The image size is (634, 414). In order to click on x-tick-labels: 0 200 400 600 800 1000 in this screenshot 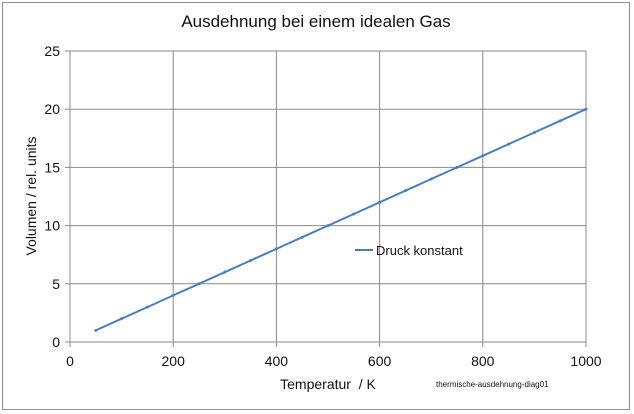, I will do `click(334, 361)`.